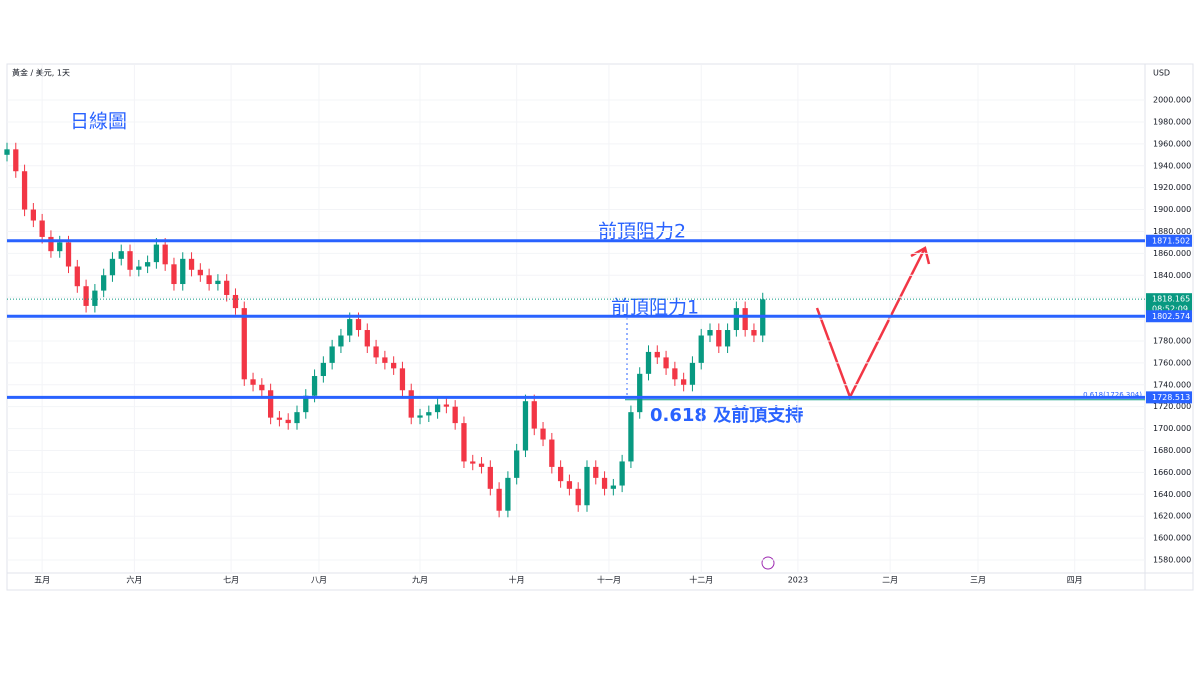 The image size is (1200, 675). What do you see at coordinates (978, 580) in the screenshot?
I see `x-tick-label: 三月` at bounding box center [978, 580].